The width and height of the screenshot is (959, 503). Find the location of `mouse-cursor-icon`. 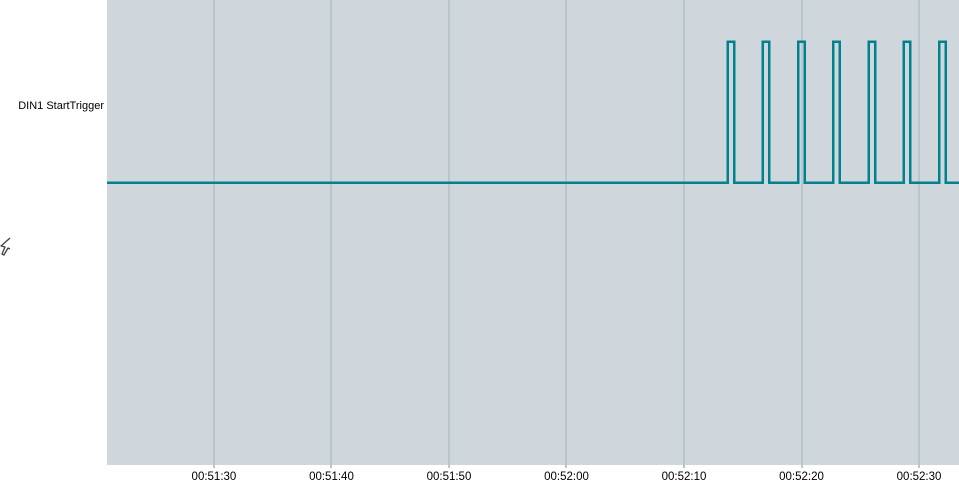

mouse-cursor-icon is located at coordinates (5, 246).